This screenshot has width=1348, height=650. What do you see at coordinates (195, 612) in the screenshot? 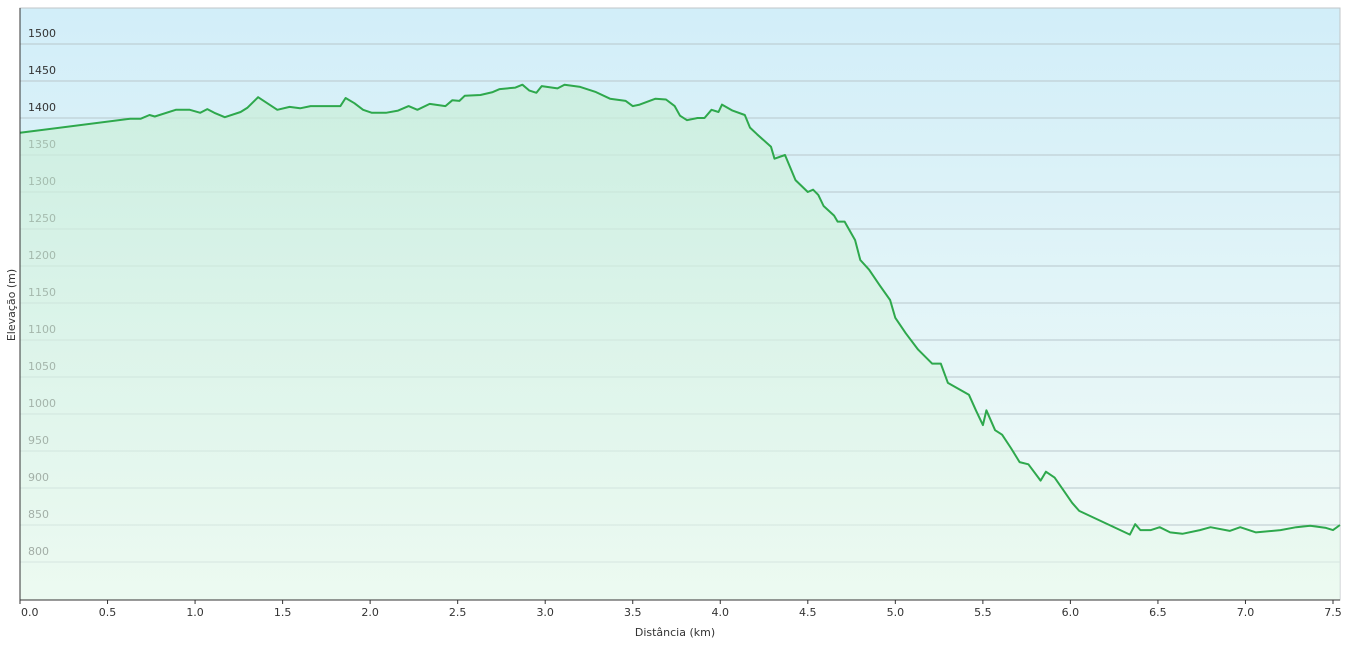
I see `x-tick-label: 1.0` at bounding box center [195, 612].